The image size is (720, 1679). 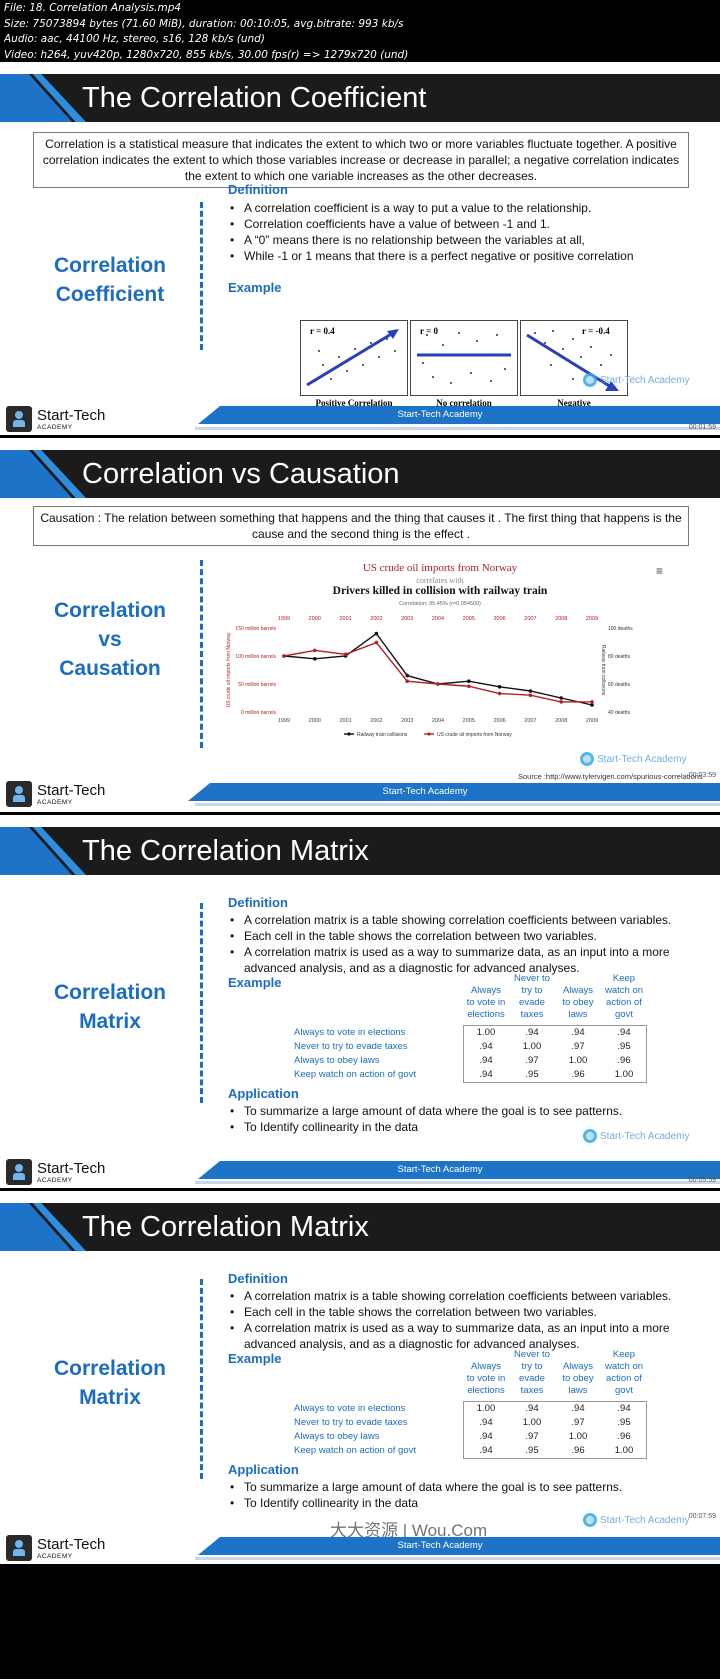 What do you see at coordinates (258, 1278) in the screenshot?
I see `definition-heading: Definition` at bounding box center [258, 1278].